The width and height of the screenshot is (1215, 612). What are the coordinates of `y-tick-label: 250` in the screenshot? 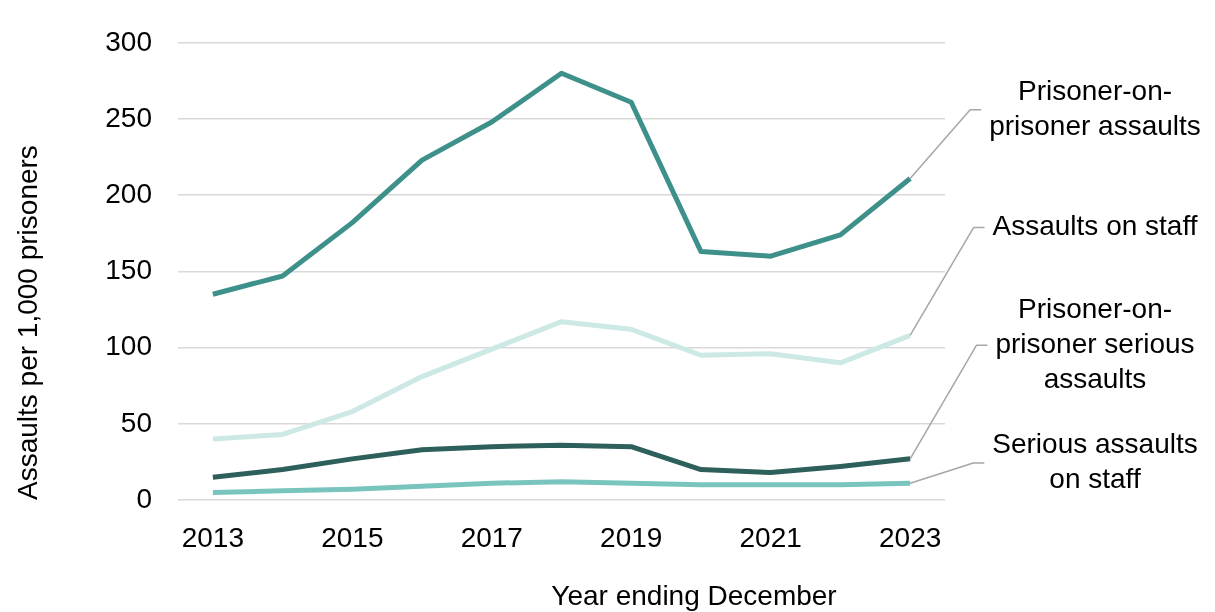 It's located at (128, 117).